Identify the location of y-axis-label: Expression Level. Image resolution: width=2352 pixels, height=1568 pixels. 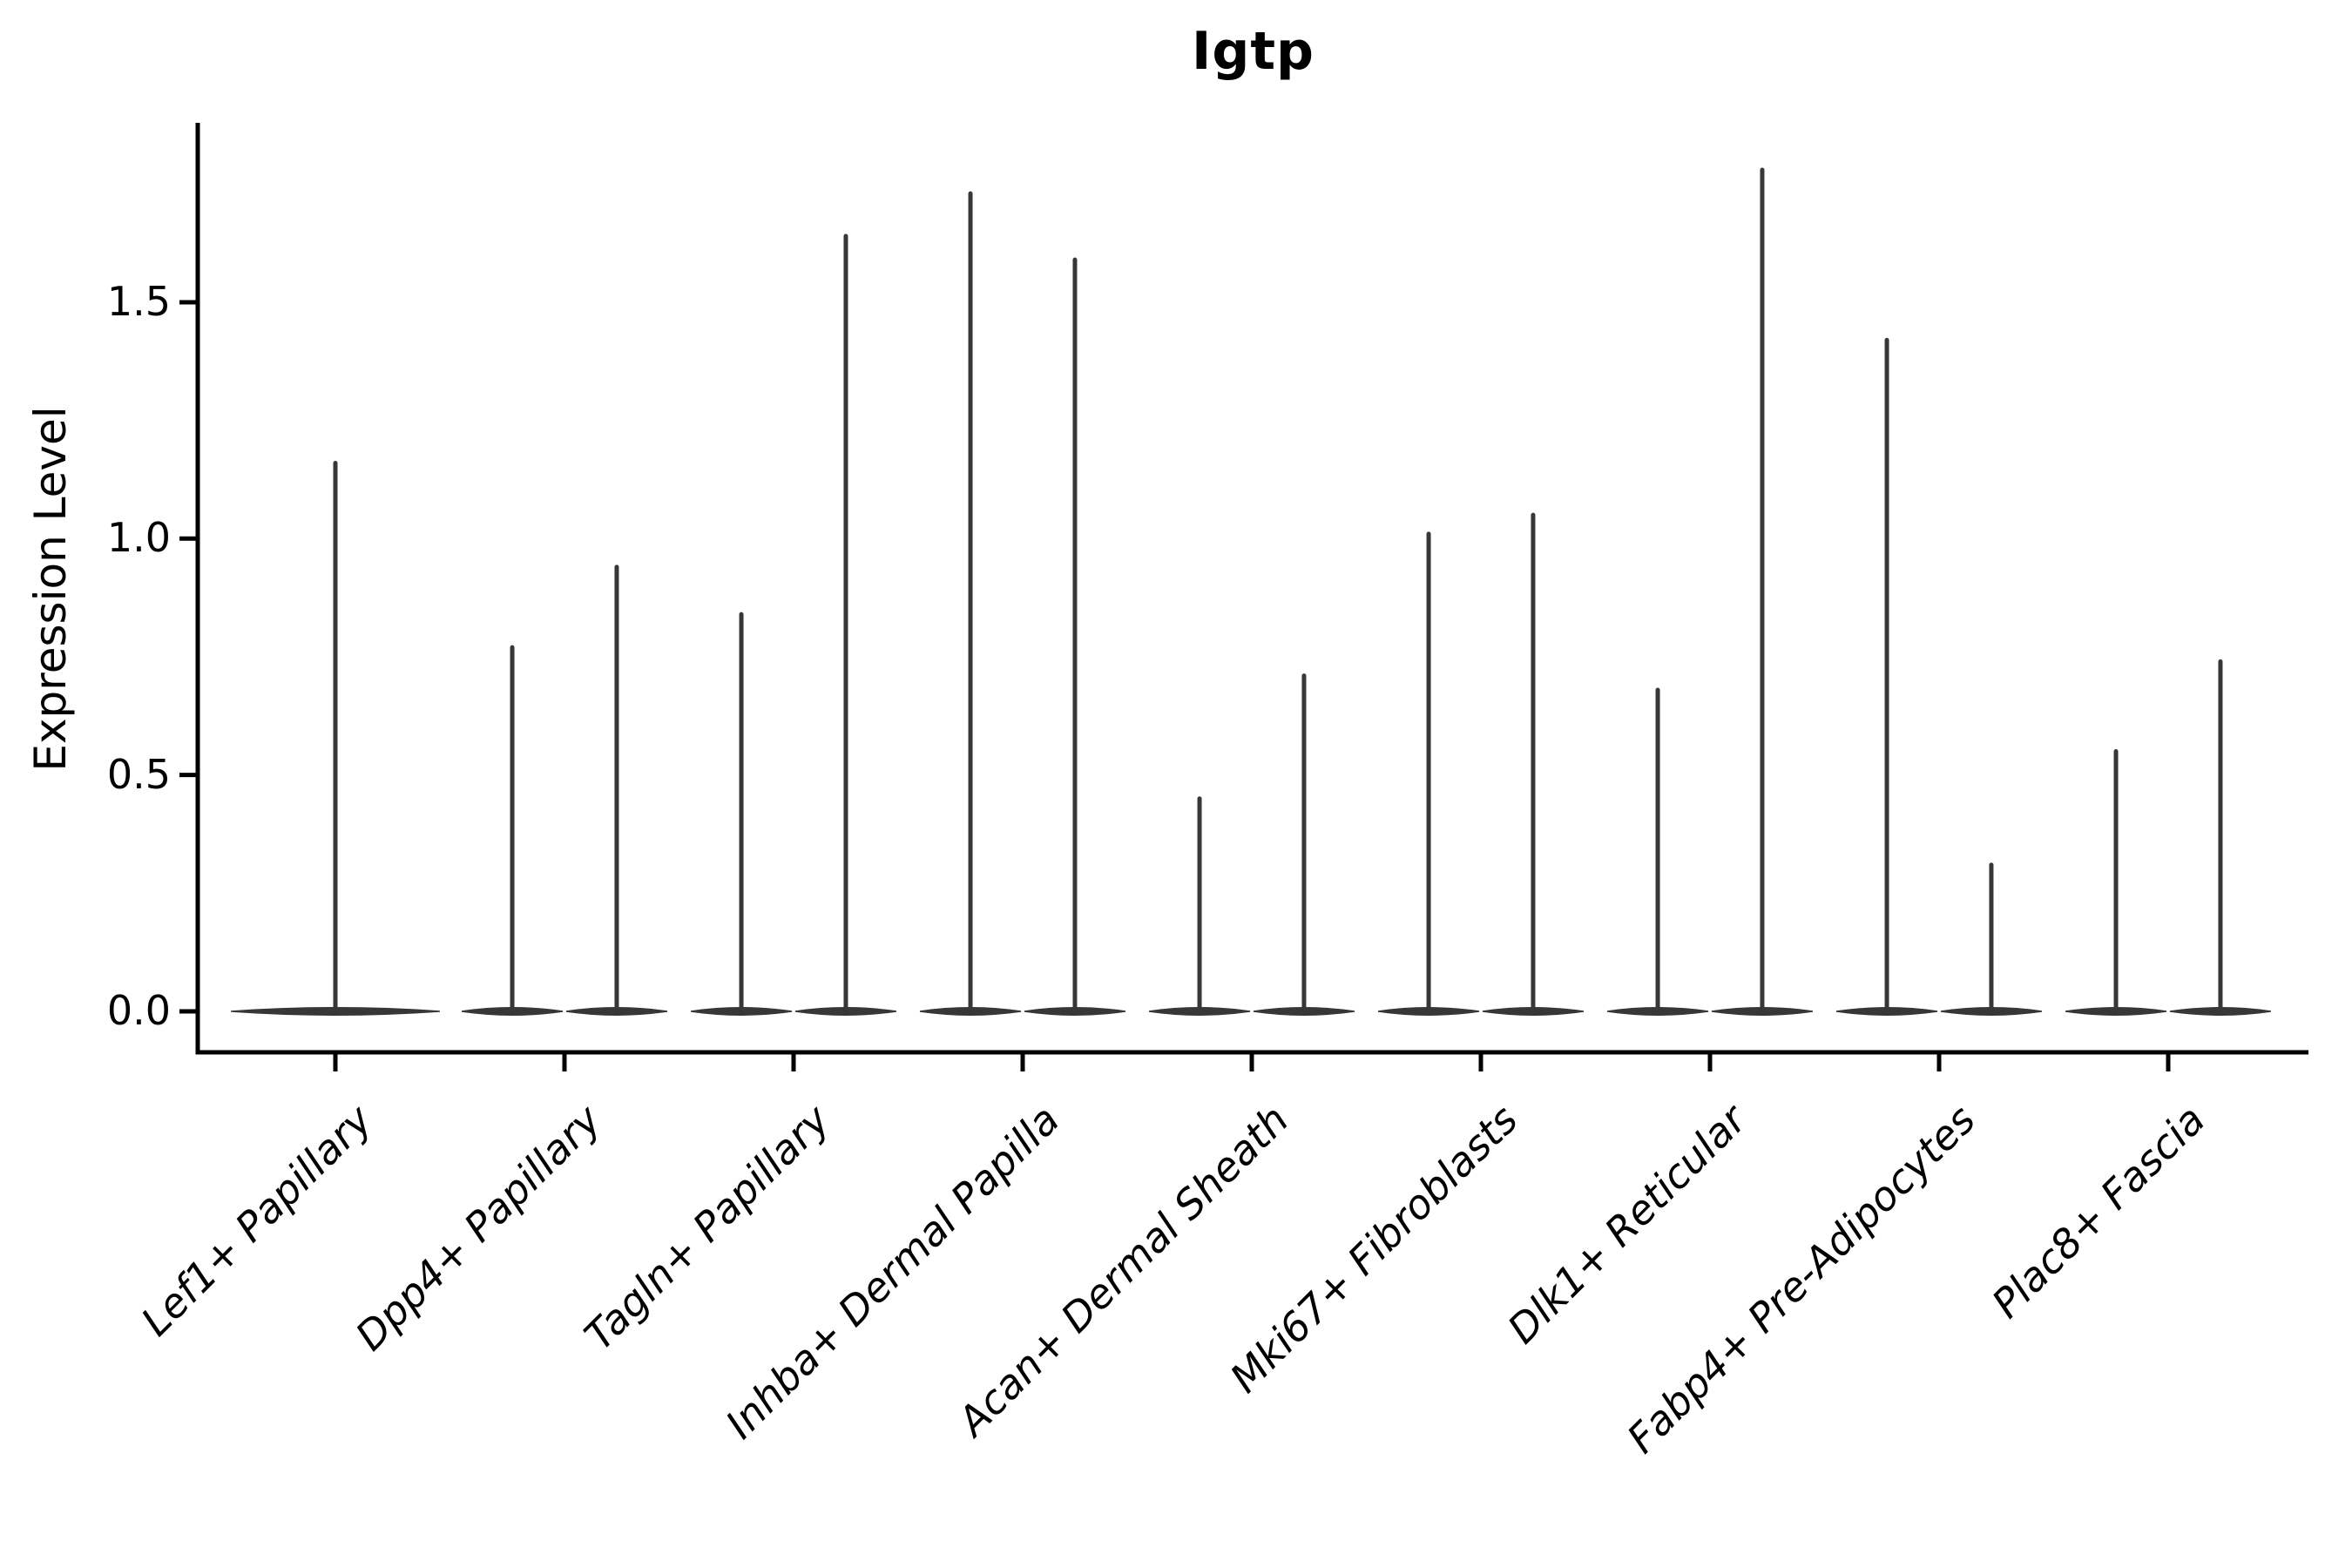
(50, 589).